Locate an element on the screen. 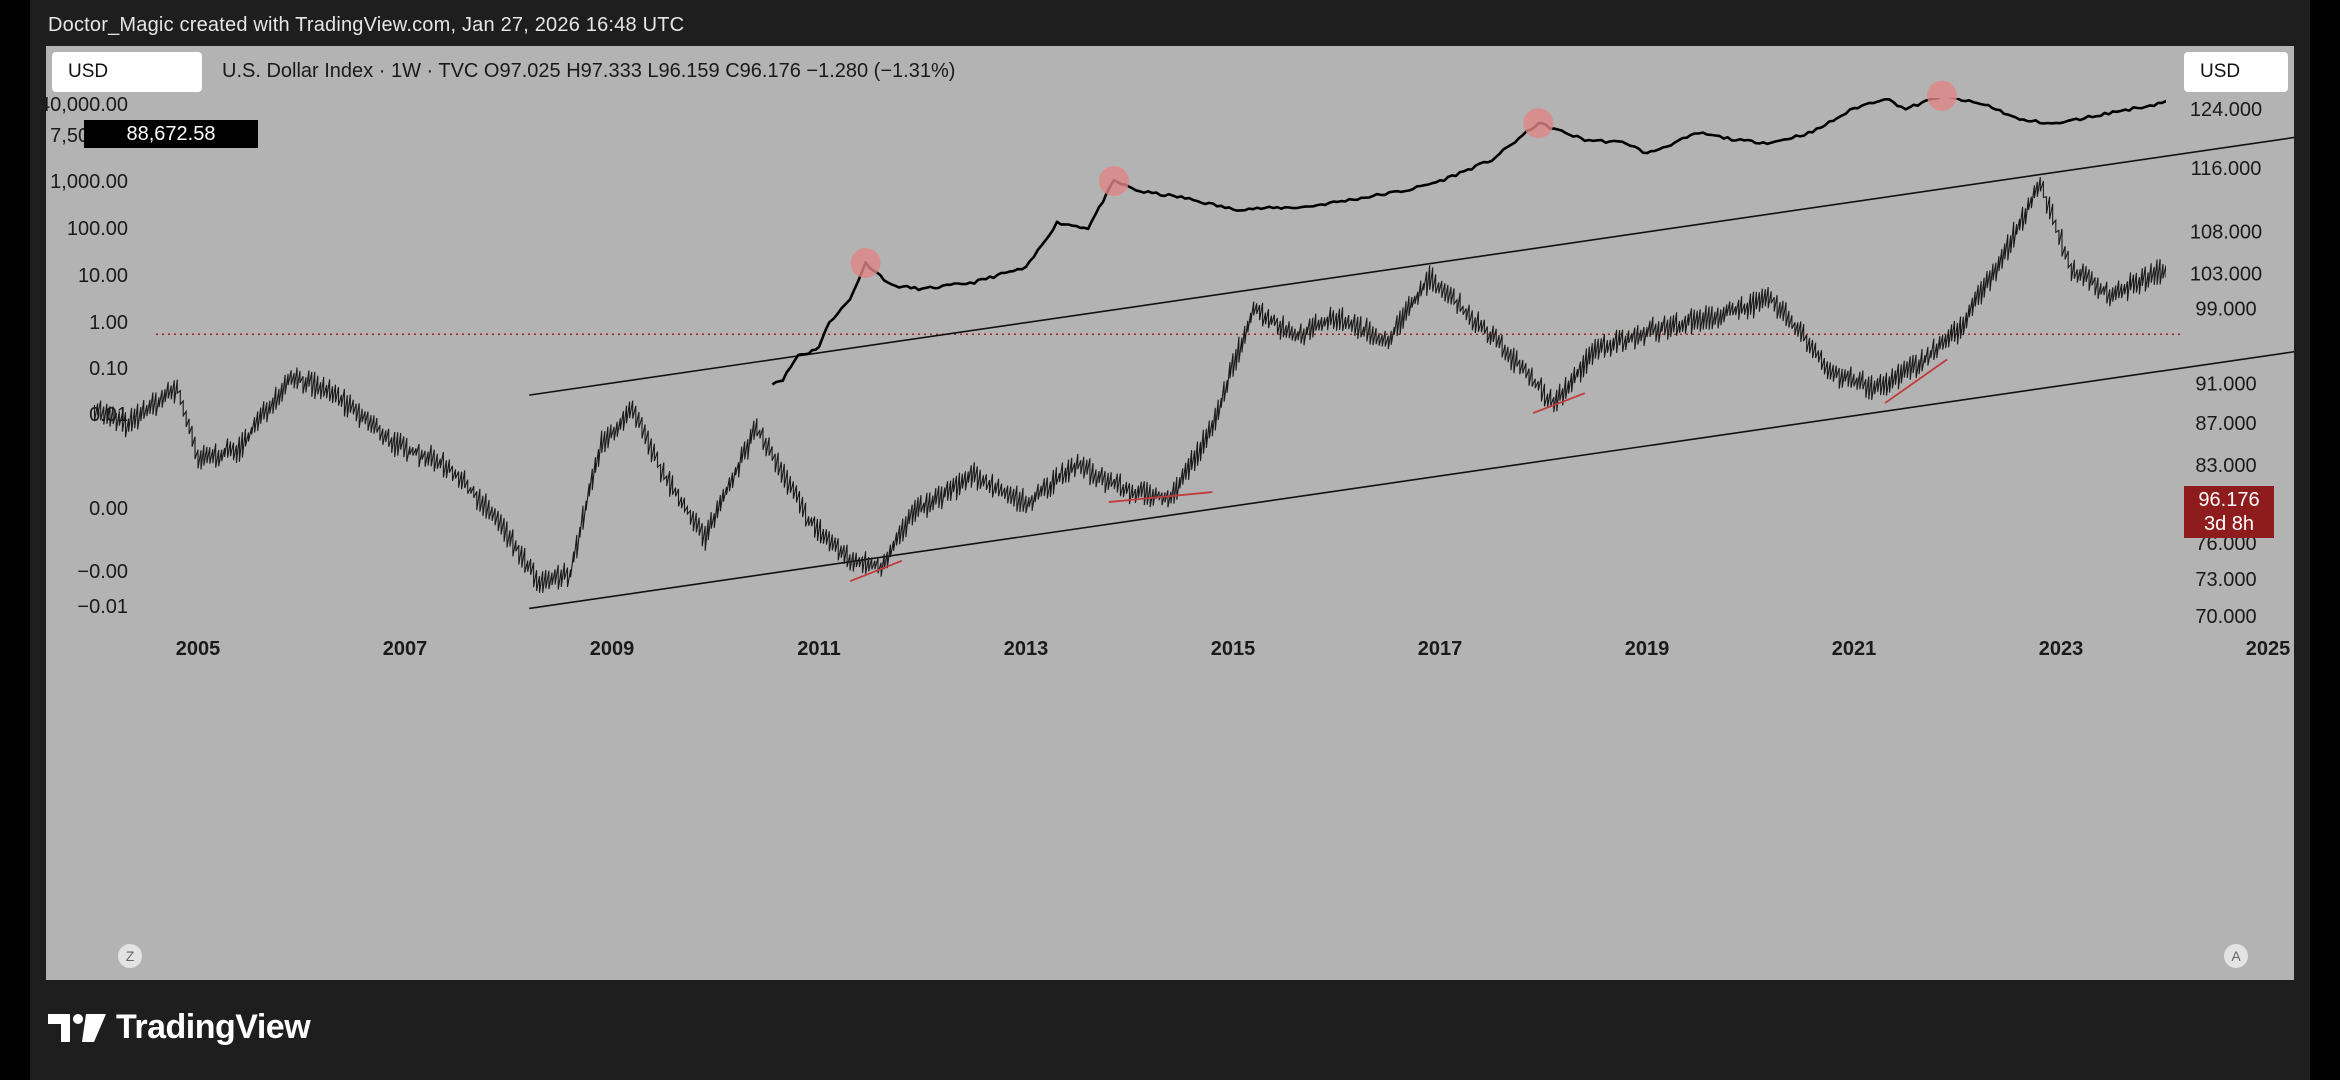 The width and height of the screenshot is (2340, 1080). x-axis-tick: 2013 is located at coordinates (1026, 649).